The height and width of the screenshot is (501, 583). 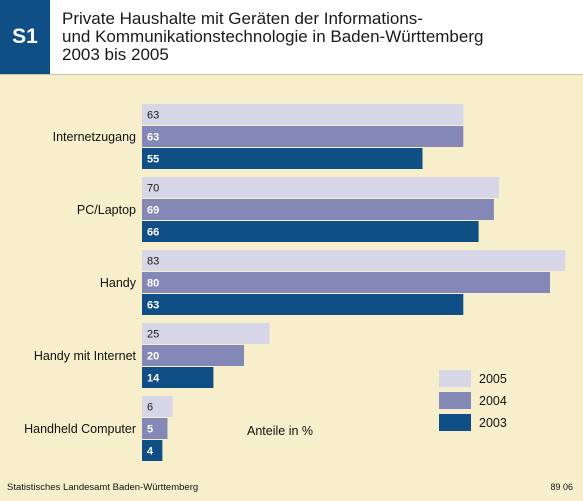 I want to click on category-label-handy-mit-internet: Handy mit Internet, so click(x=85, y=356).